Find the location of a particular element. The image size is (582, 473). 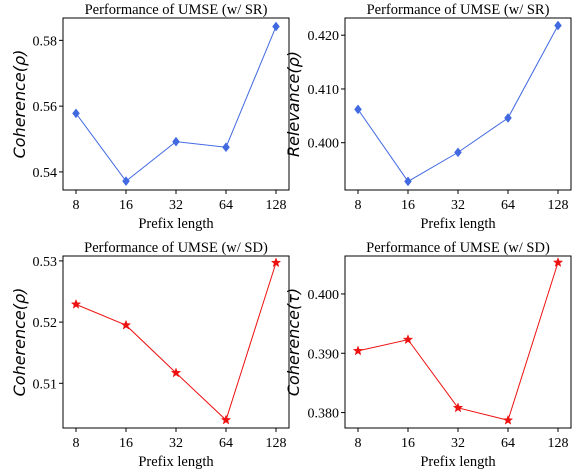

y-tick-label: 0.53 is located at coordinates (45, 262).